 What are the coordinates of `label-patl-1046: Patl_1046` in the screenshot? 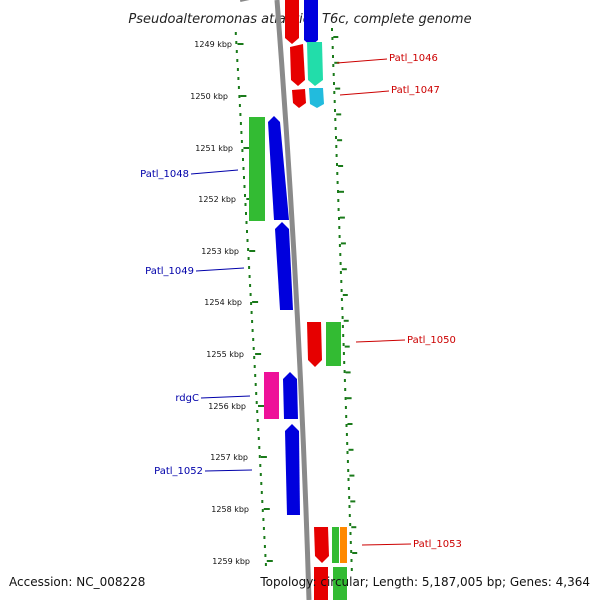 It's located at (413, 58).